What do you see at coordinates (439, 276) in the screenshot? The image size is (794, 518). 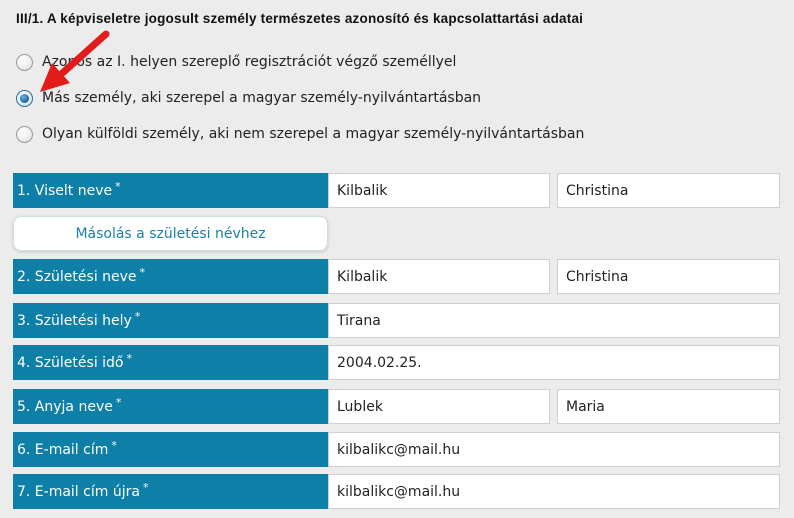 I see `szuletesi-neve-last-input: Kilbalik` at bounding box center [439, 276].